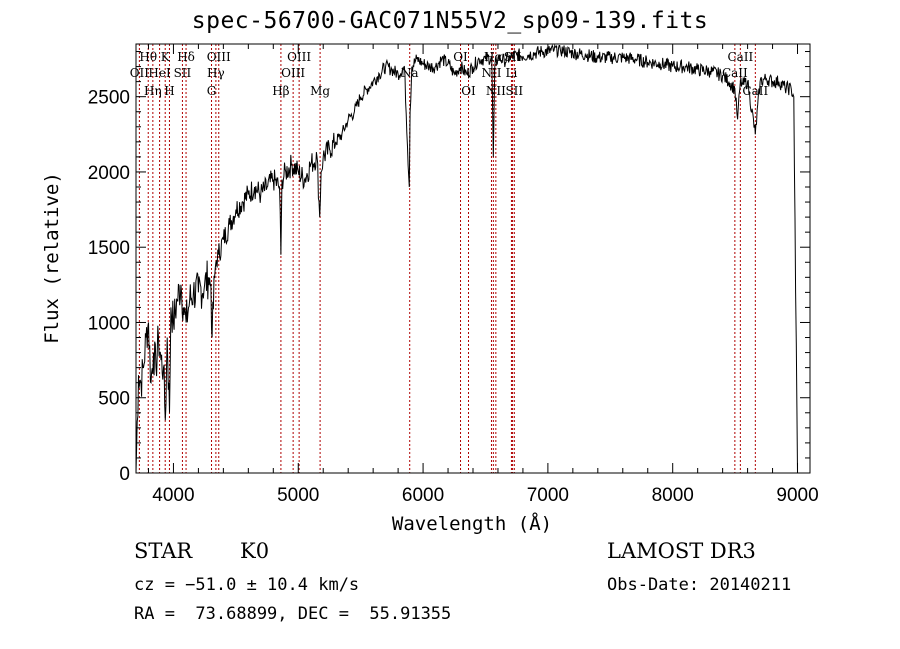  I want to click on redshift-text: cz = −51.0 ± 10.4 km/s, so click(247, 585).